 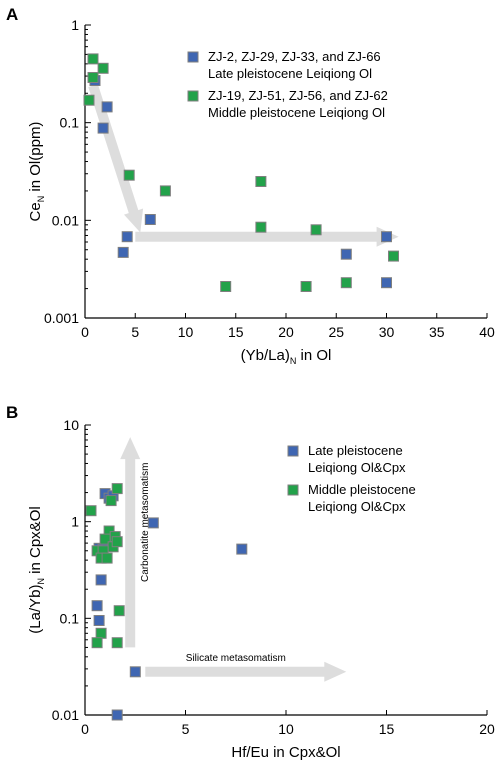 I want to click on y-tick-label: 0.001, so click(x=61, y=318).